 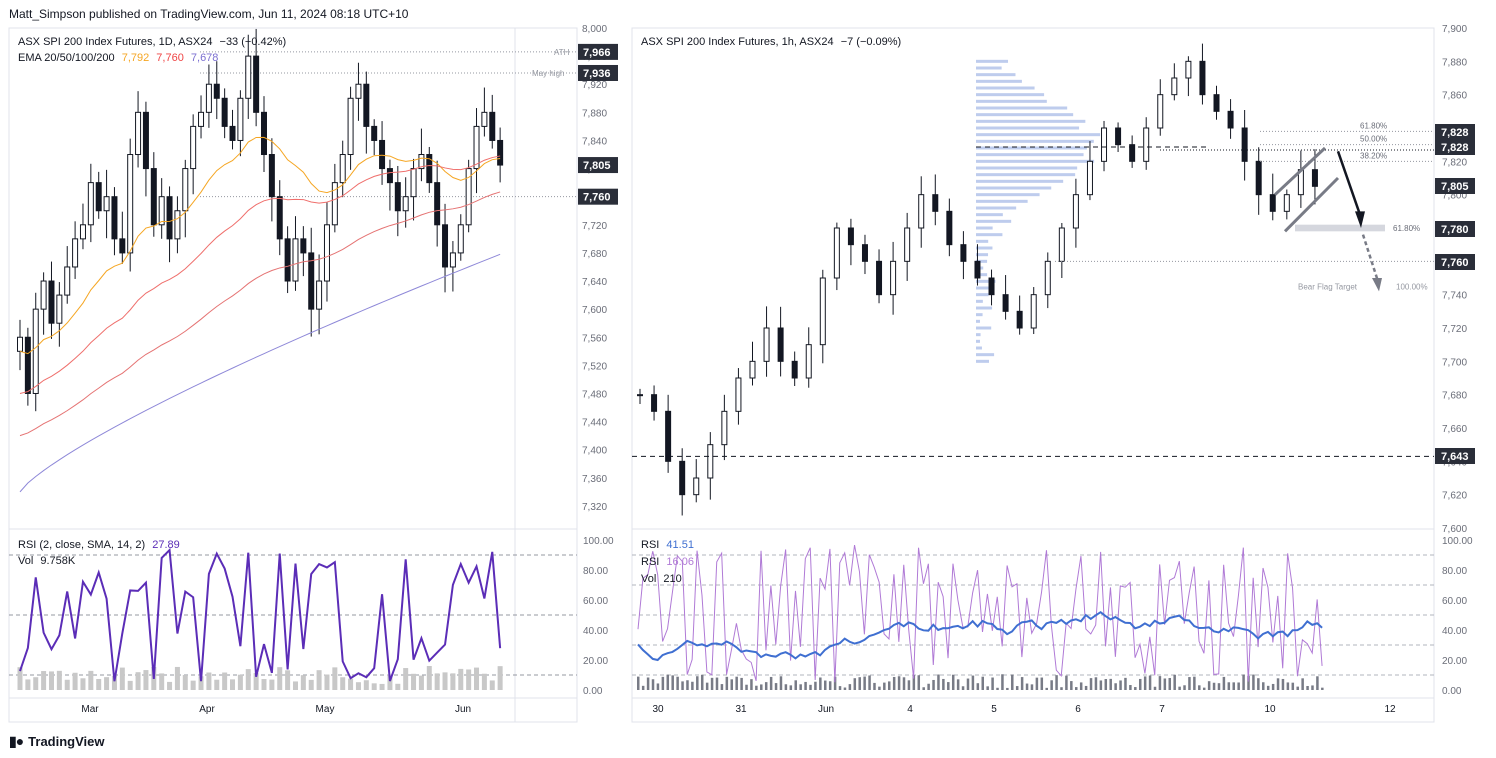 What do you see at coordinates (597, 166) in the screenshot?
I see `left-price-tag-label: 7,805` at bounding box center [597, 166].